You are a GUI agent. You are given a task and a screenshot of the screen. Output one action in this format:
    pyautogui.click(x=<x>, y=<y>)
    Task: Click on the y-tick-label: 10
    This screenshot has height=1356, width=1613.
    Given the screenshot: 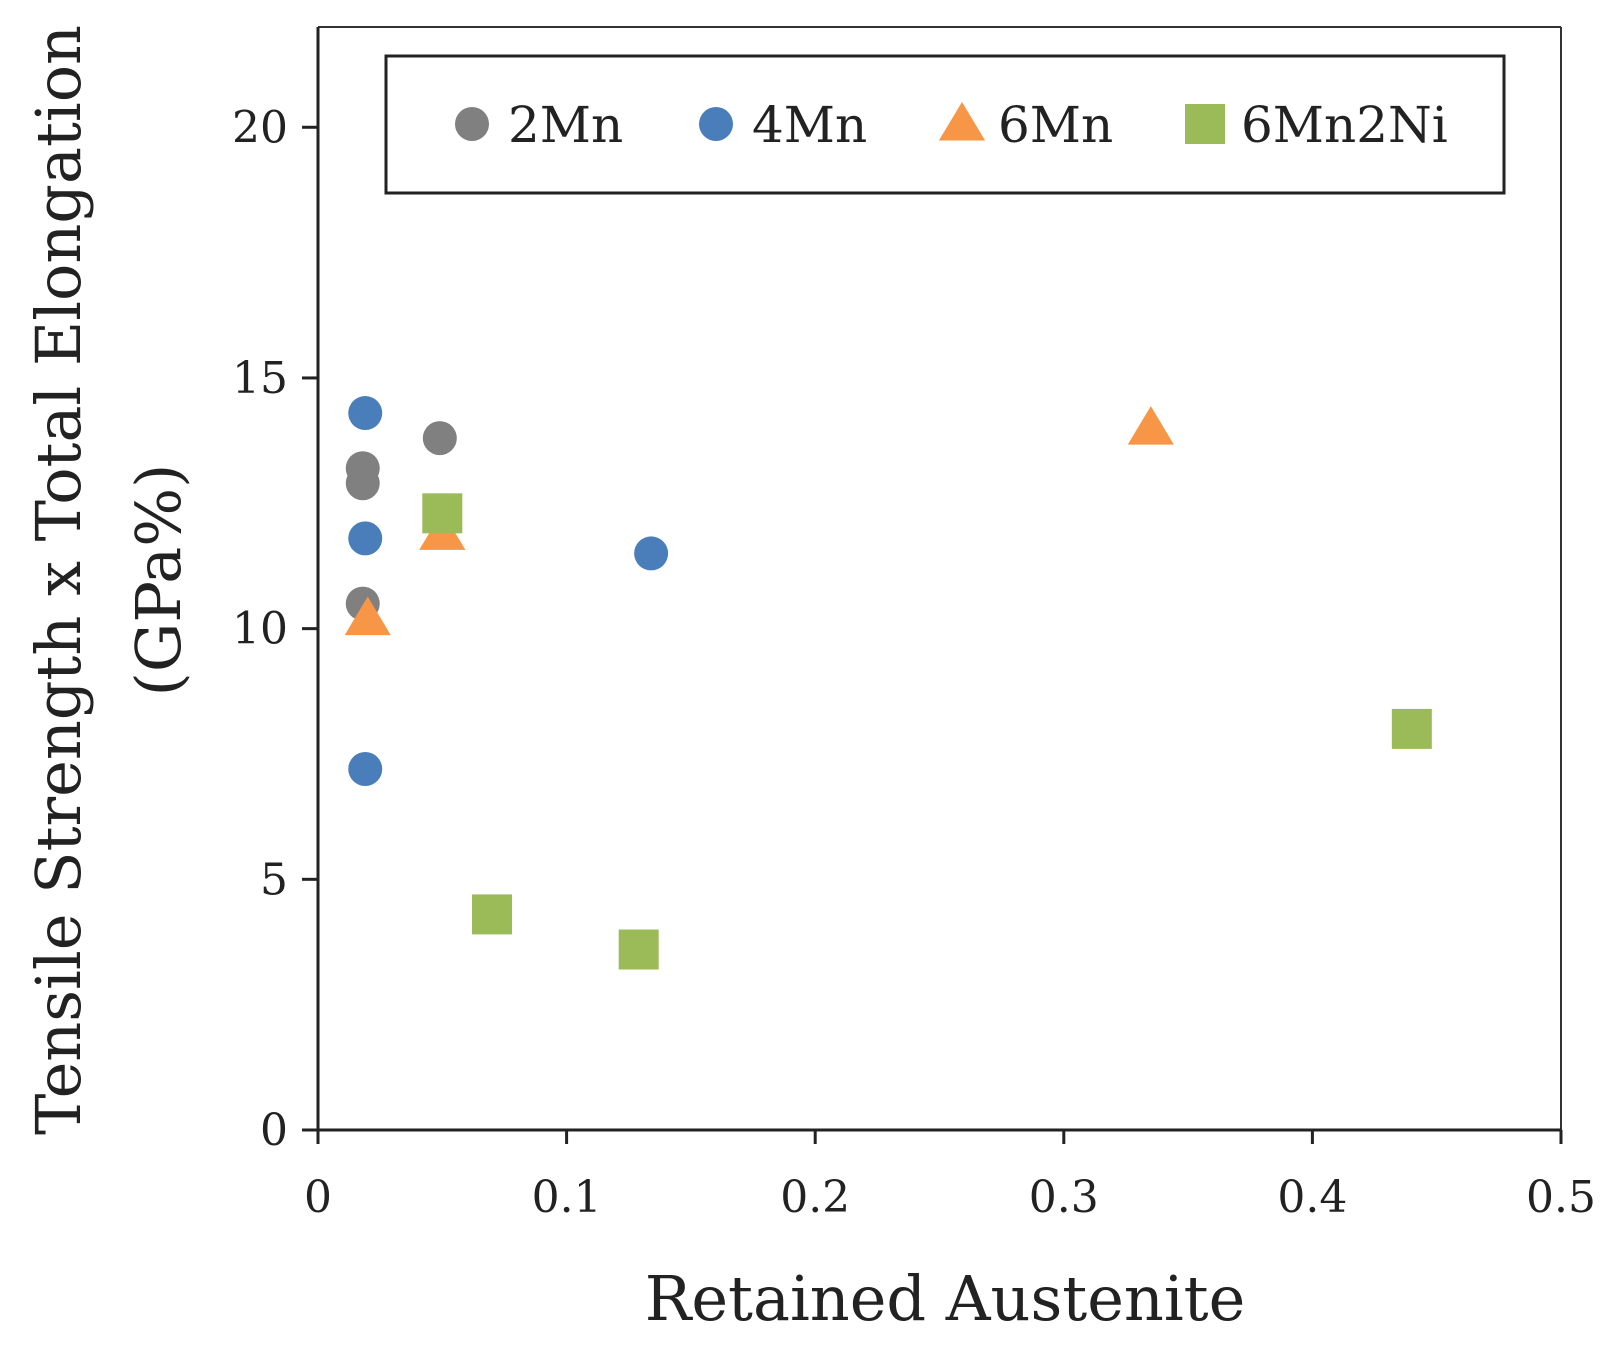 What is the action you would take?
    pyautogui.click(x=260, y=629)
    